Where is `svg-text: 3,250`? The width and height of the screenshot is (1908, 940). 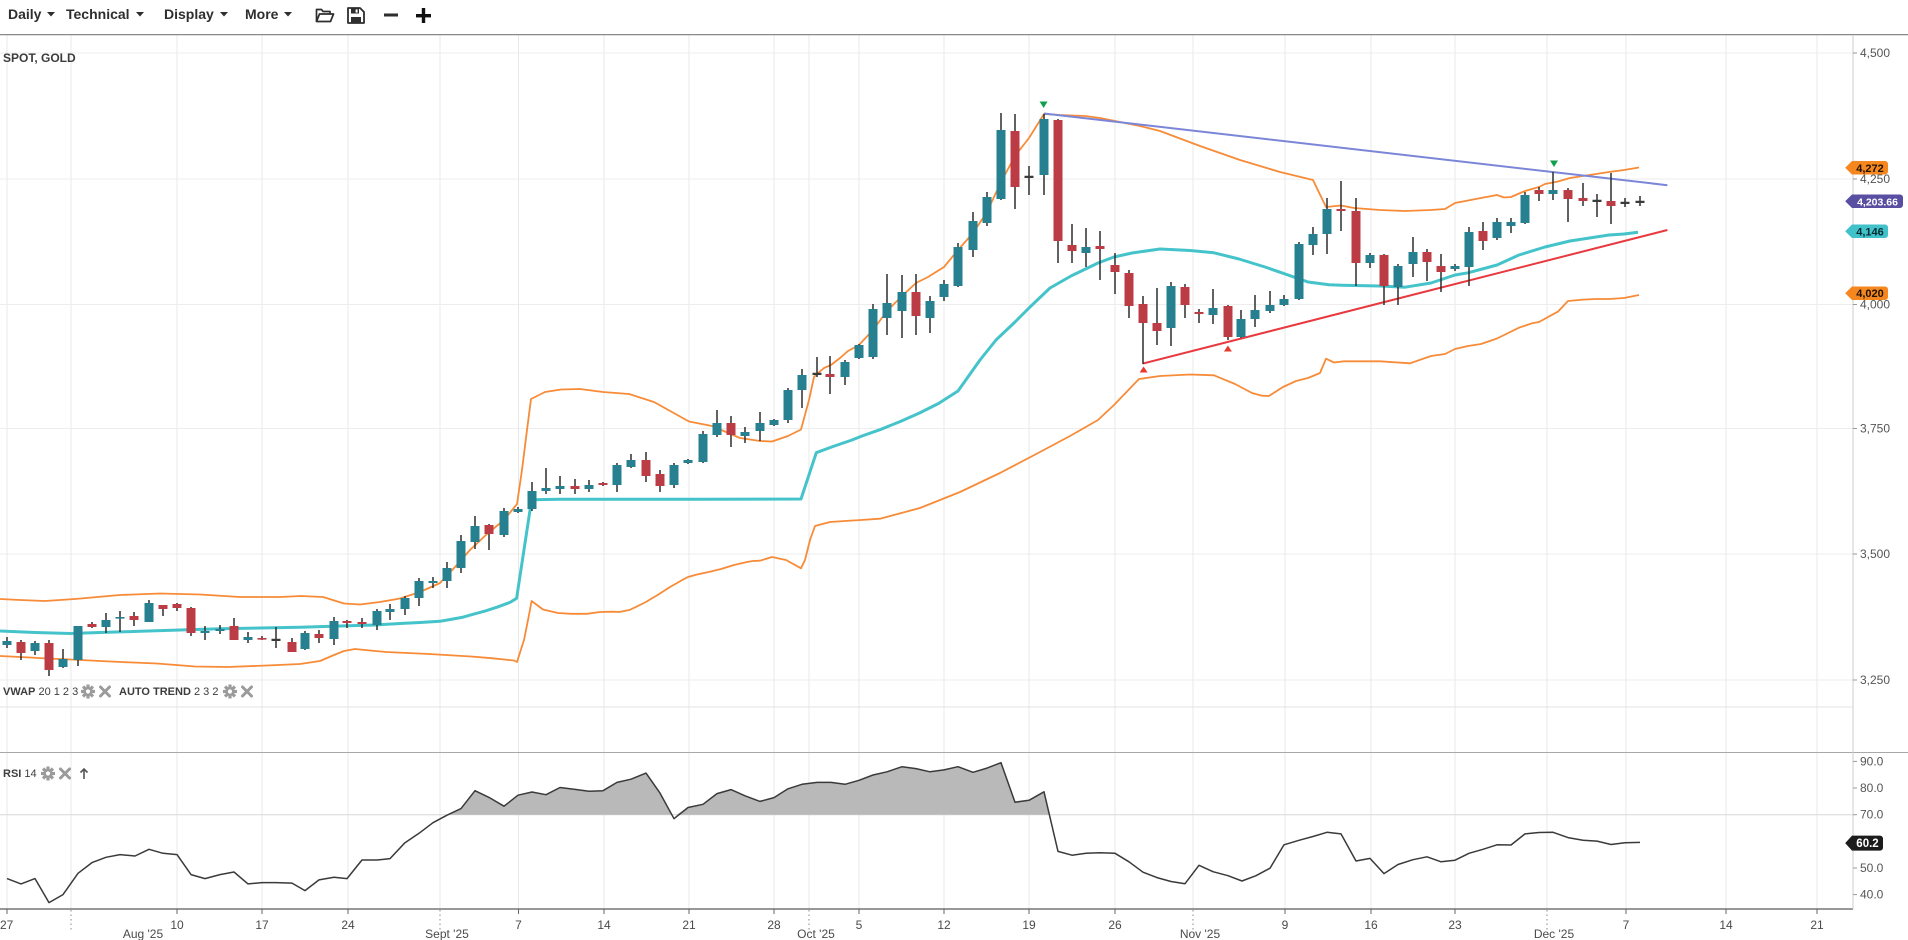 svg-text: 3,250 is located at coordinates (1875, 680).